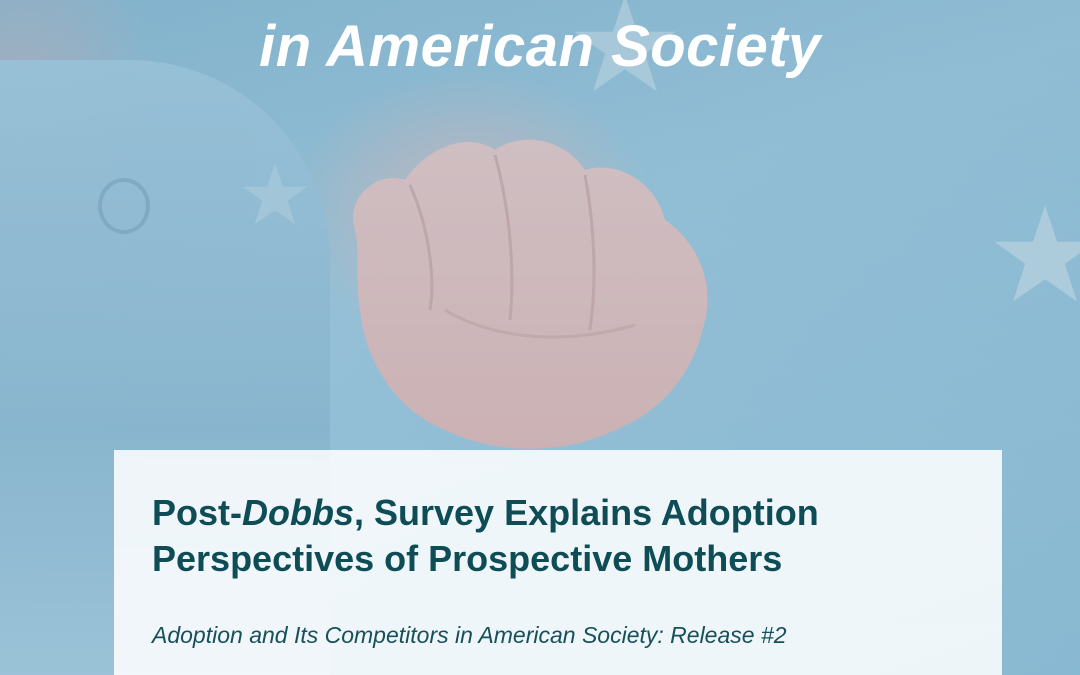  I want to click on title-prefix: Post-, so click(197, 512).